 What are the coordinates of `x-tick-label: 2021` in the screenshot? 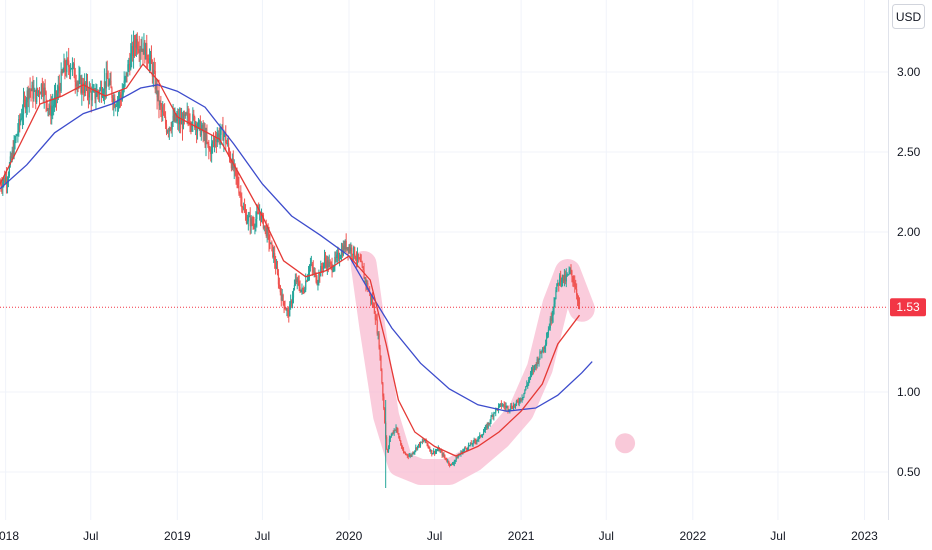 It's located at (521, 536).